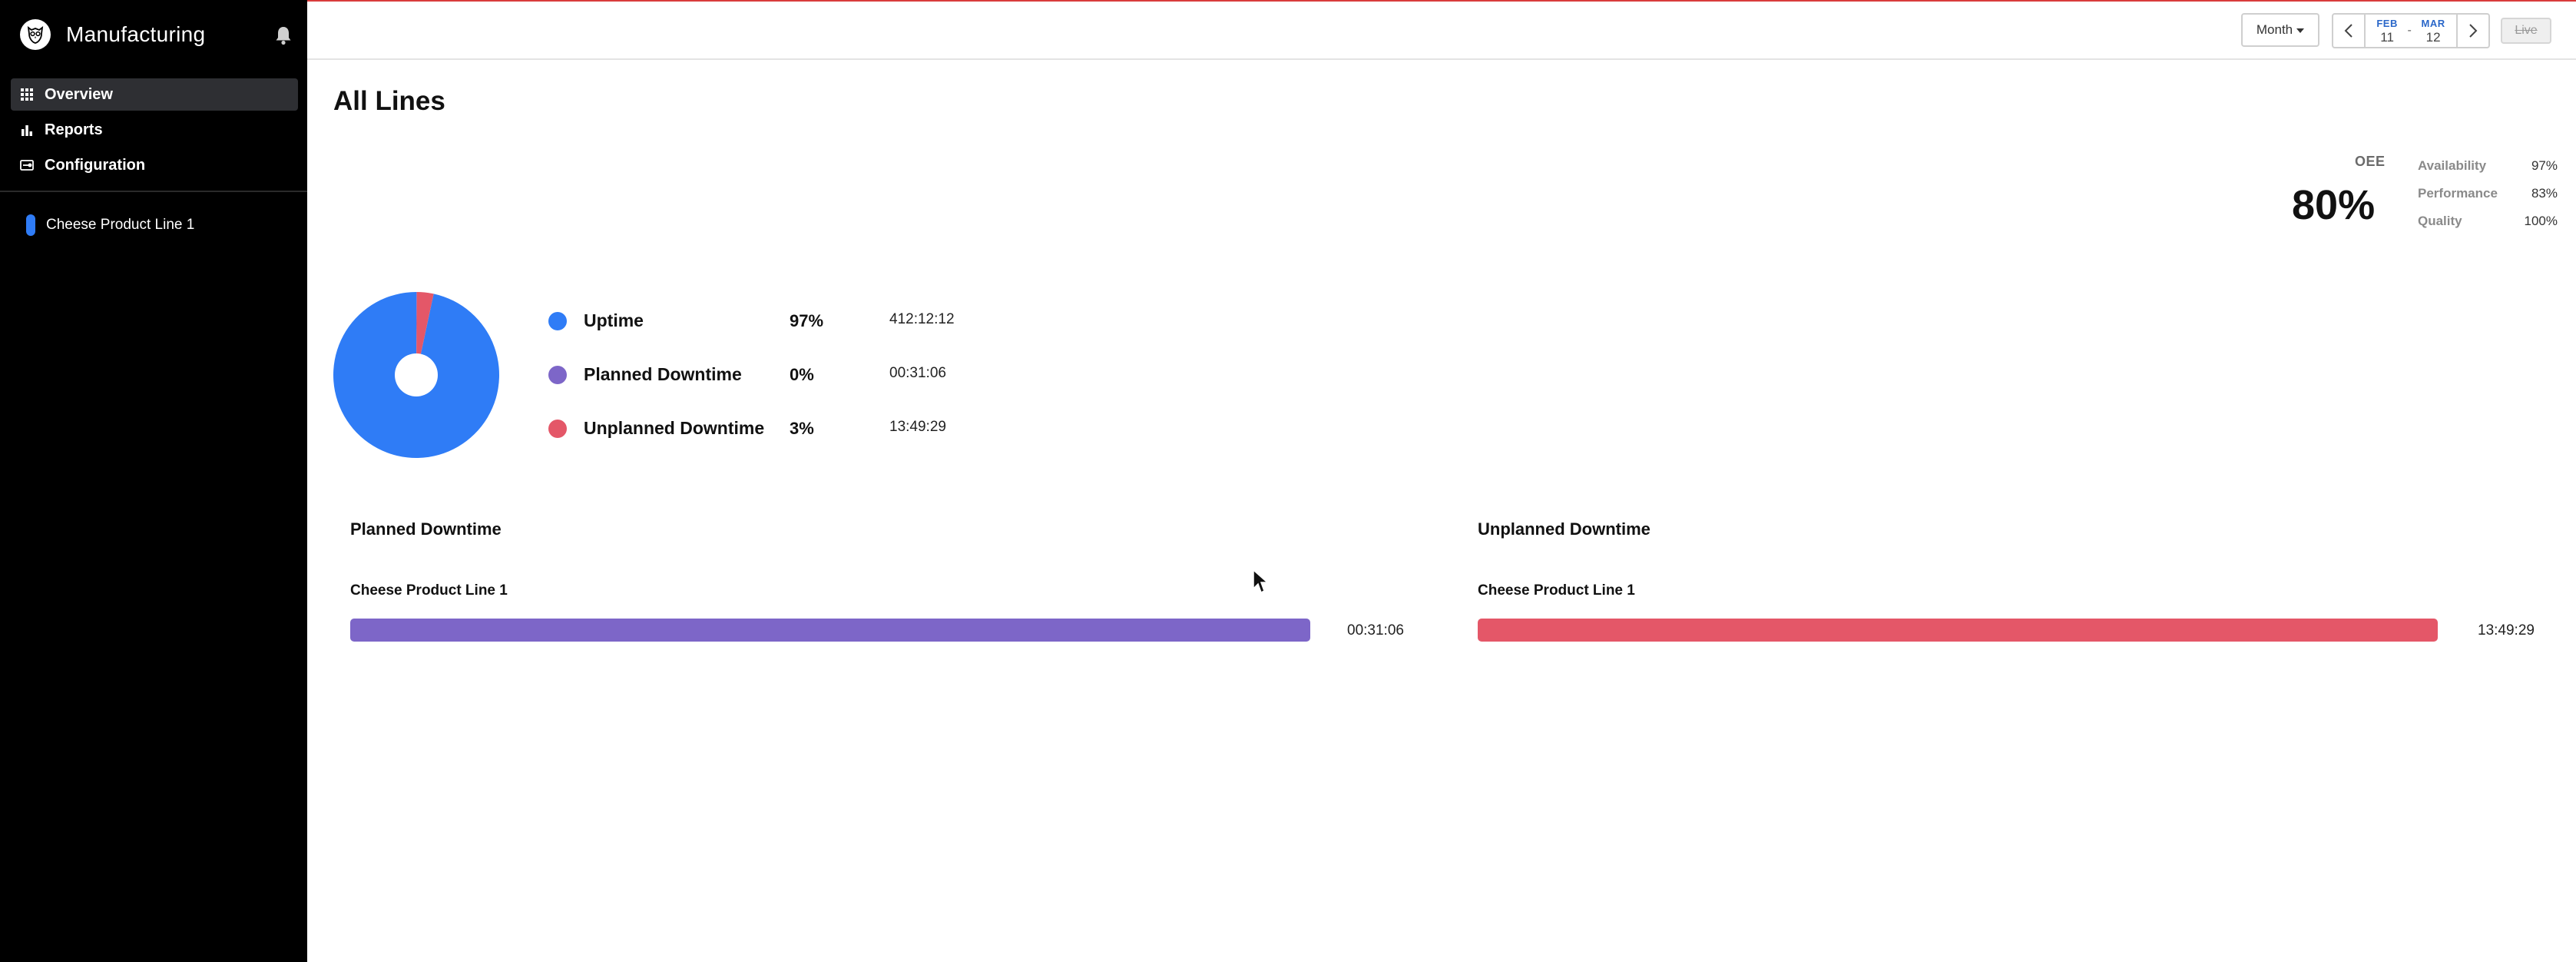  What do you see at coordinates (153, 481) in the screenshot?
I see `sidebar: Manufacturing Overview` at bounding box center [153, 481].